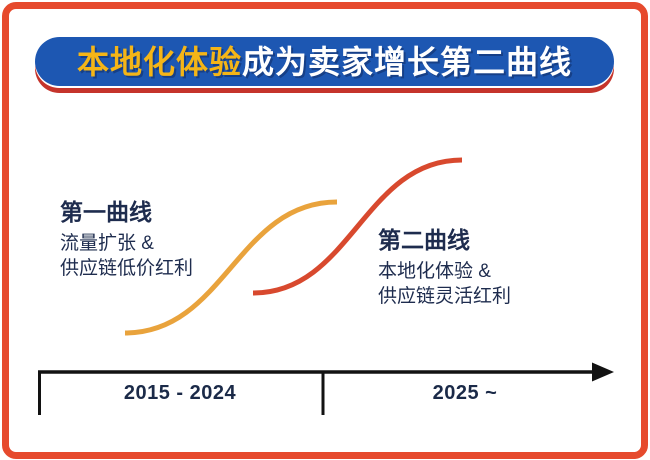 This screenshot has height=460, width=650. Describe the element at coordinates (127, 269) in the screenshot. I see `first-curve-line2: 供应链低价红利` at that location.